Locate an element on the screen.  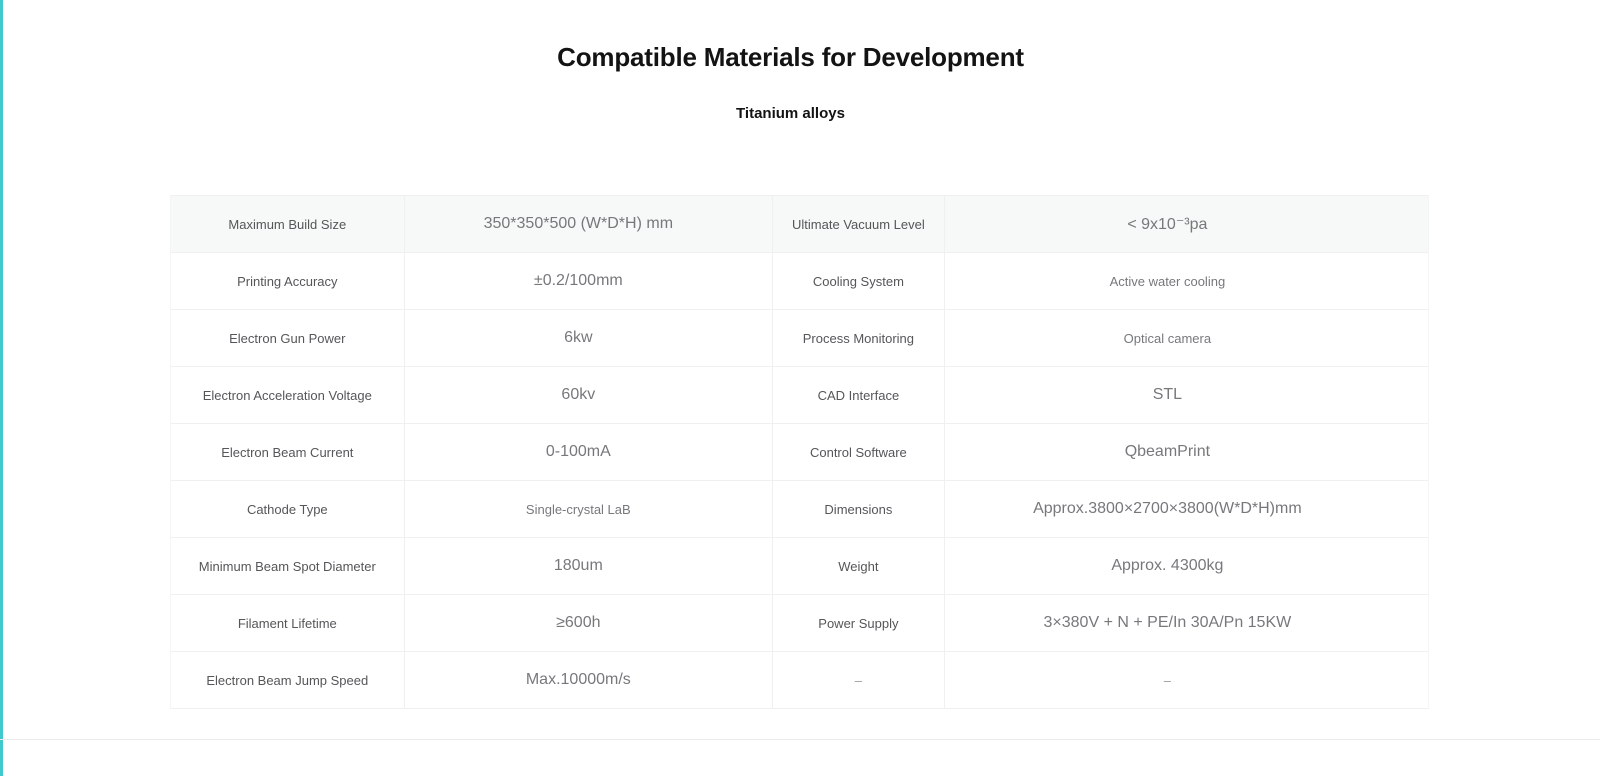
spec-label: Electron Gun Power is located at coordinates (287, 338).